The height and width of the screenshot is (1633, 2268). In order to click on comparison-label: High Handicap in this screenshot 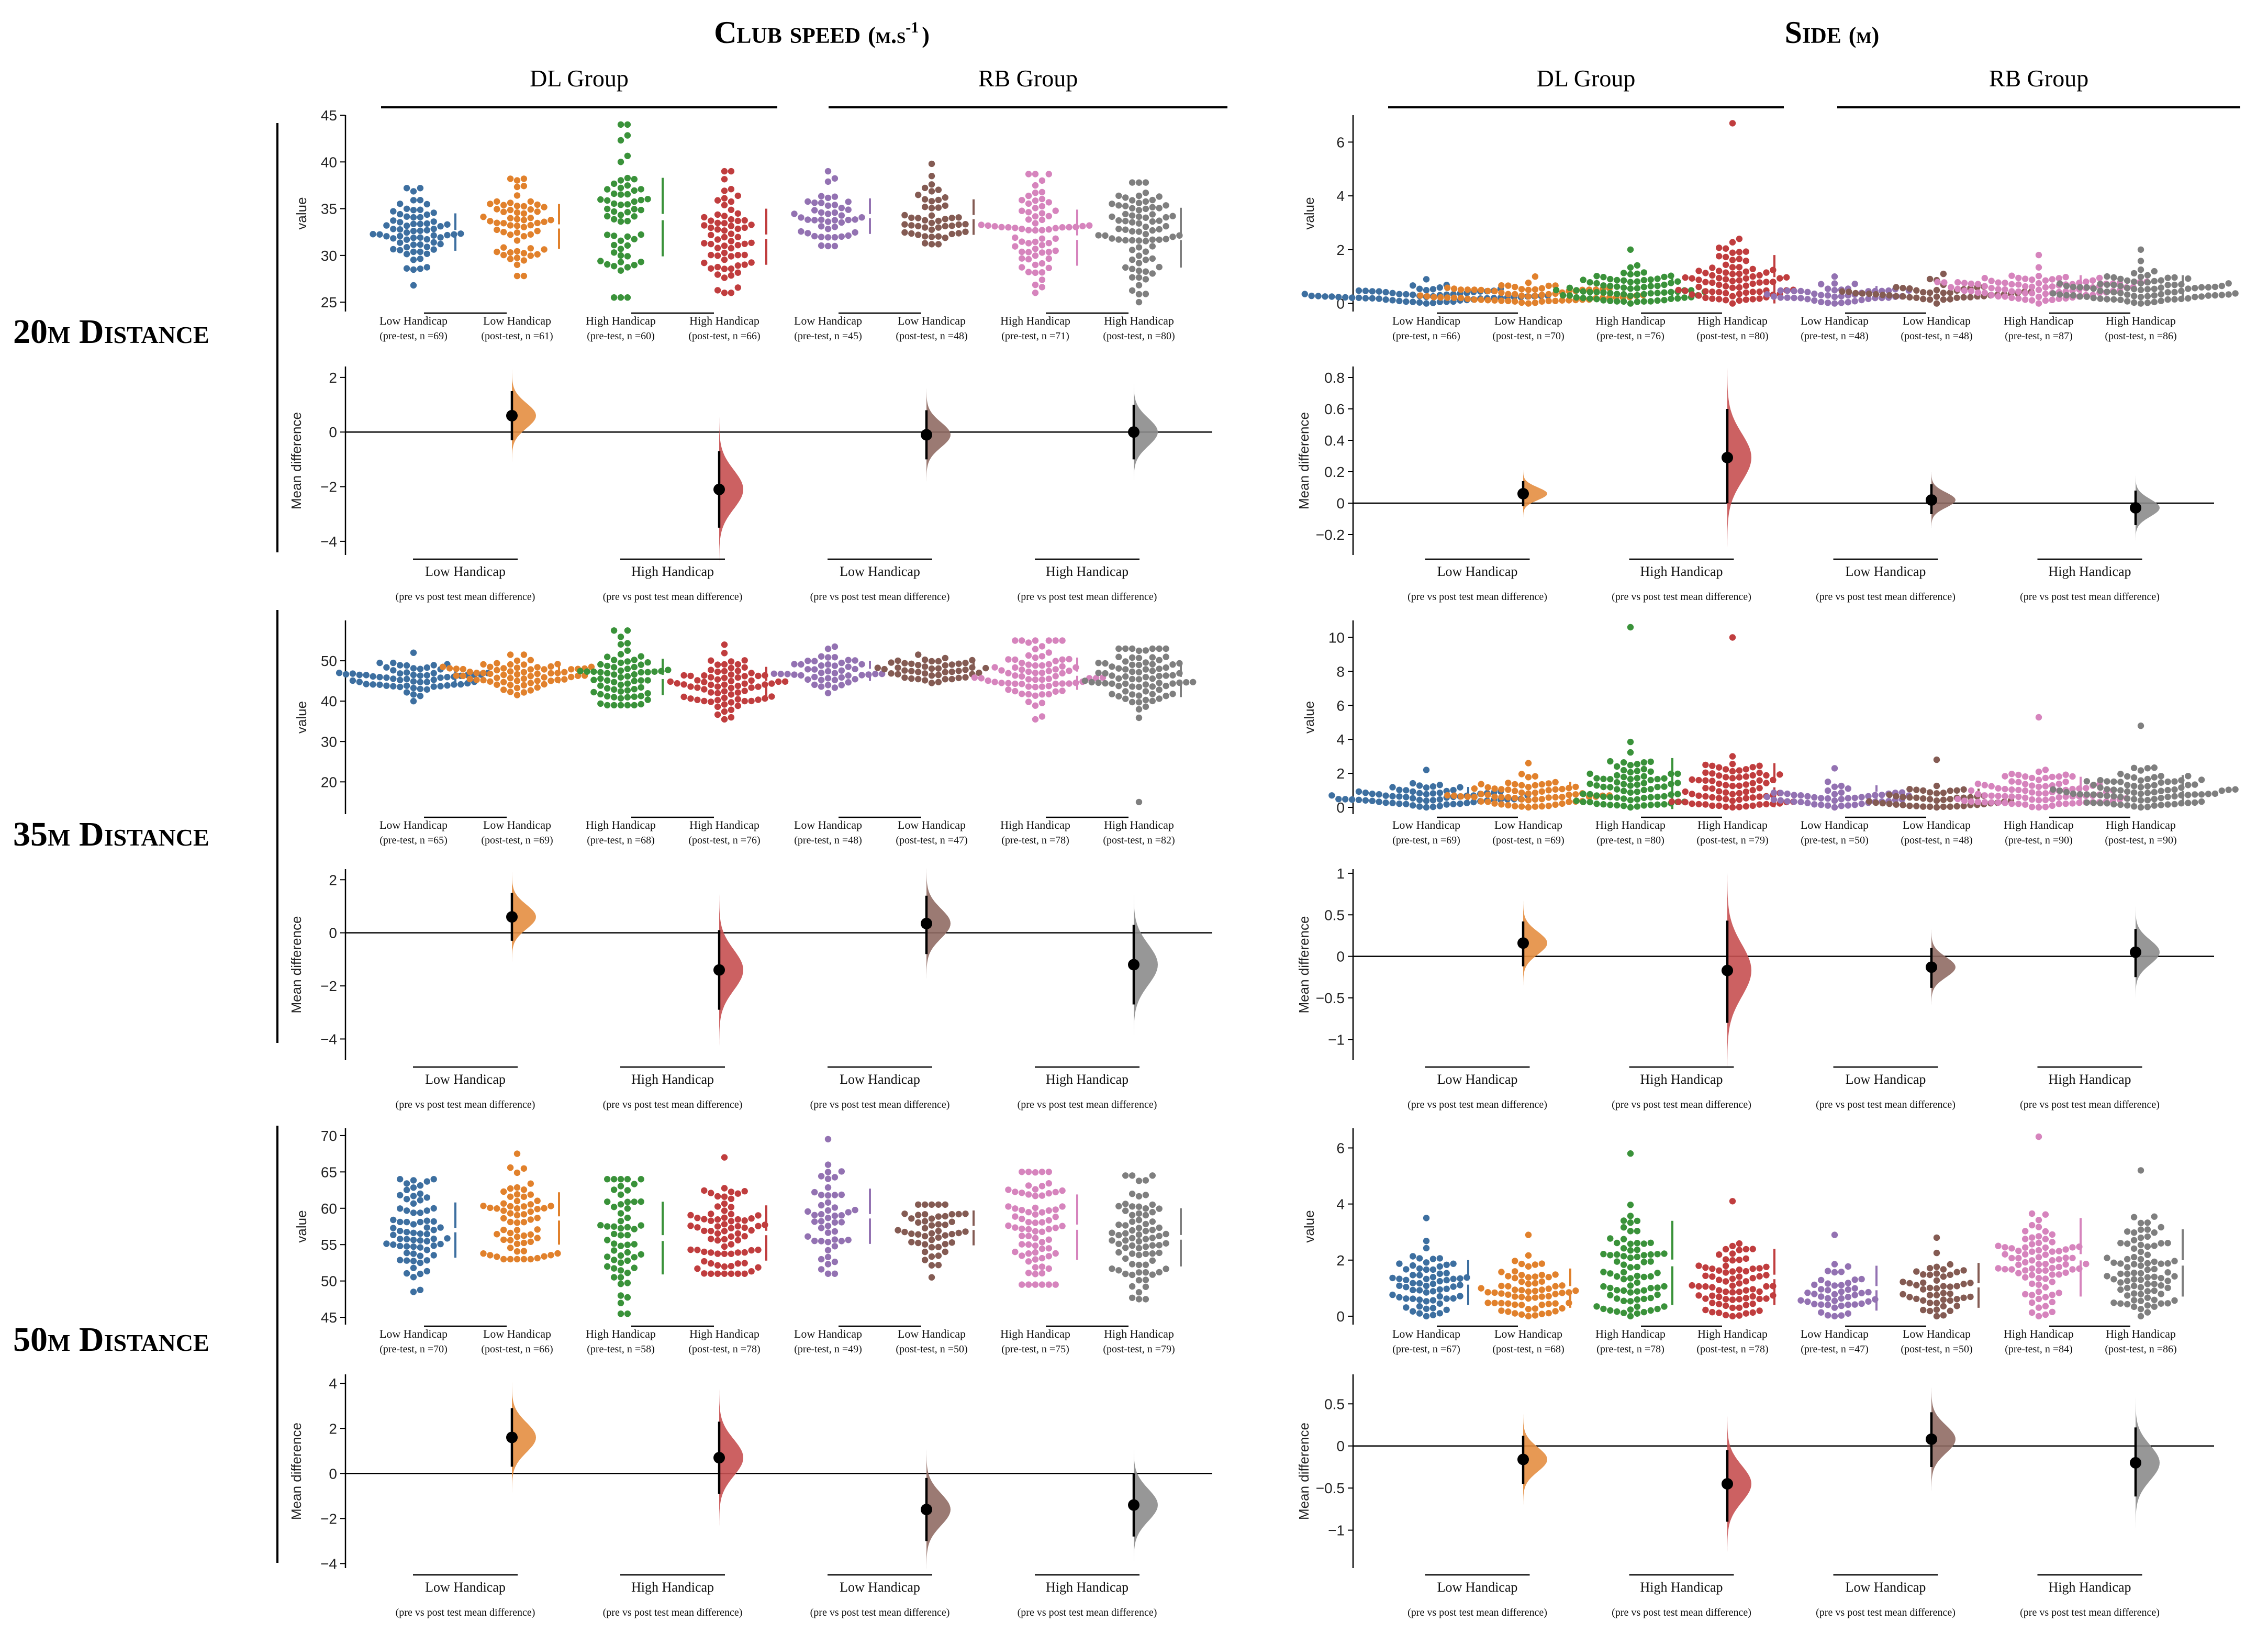, I will do `click(2089, 1079)`.